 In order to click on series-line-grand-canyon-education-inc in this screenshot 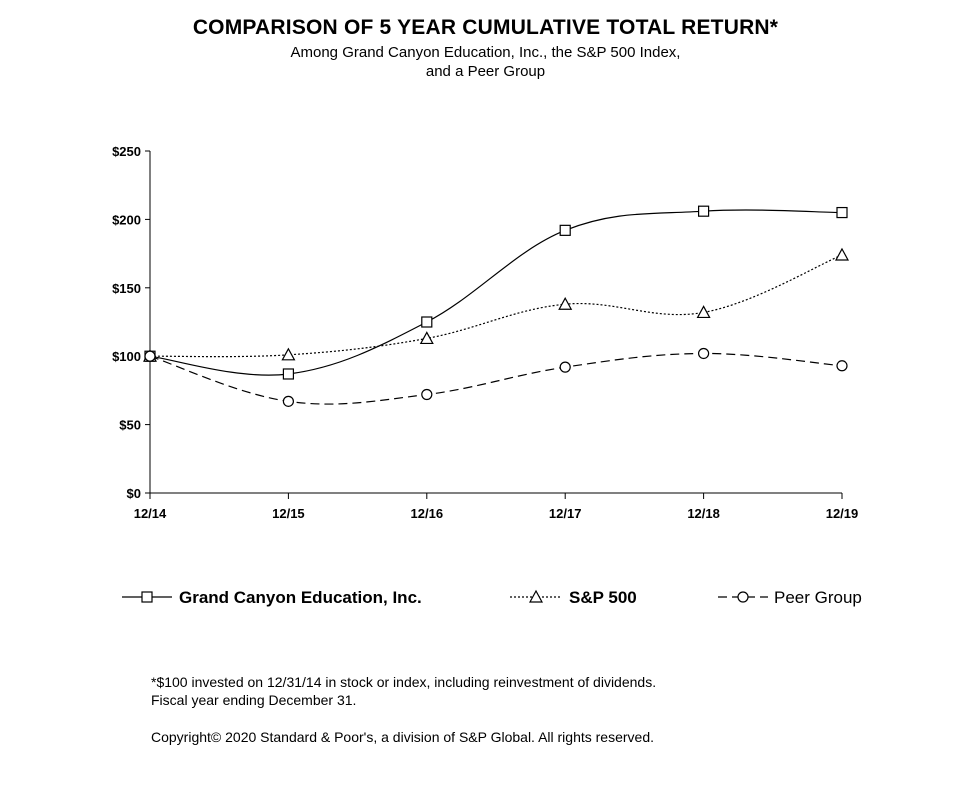, I will do `click(496, 292)`.